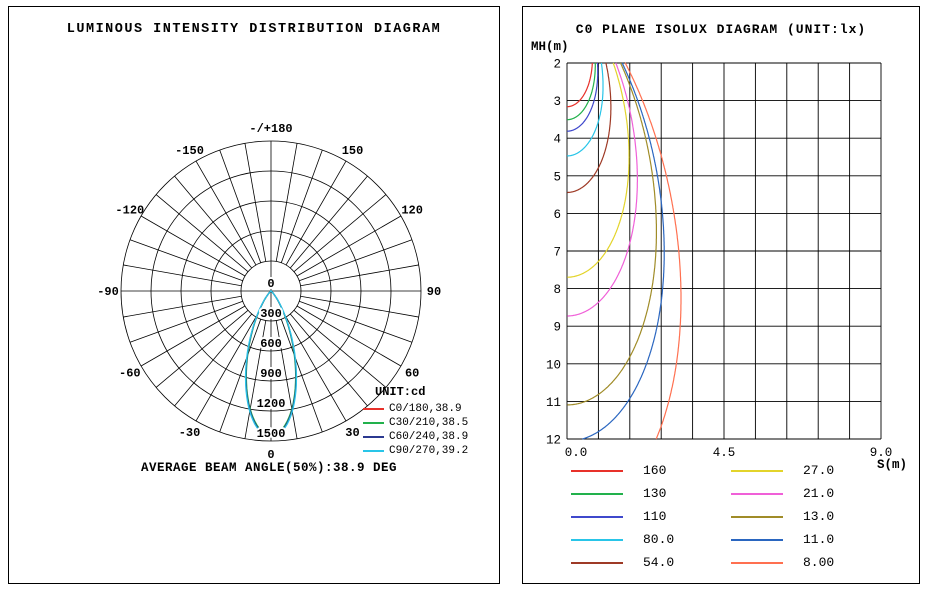  I want to click on y-tick-label: 3, so click(557, 102).